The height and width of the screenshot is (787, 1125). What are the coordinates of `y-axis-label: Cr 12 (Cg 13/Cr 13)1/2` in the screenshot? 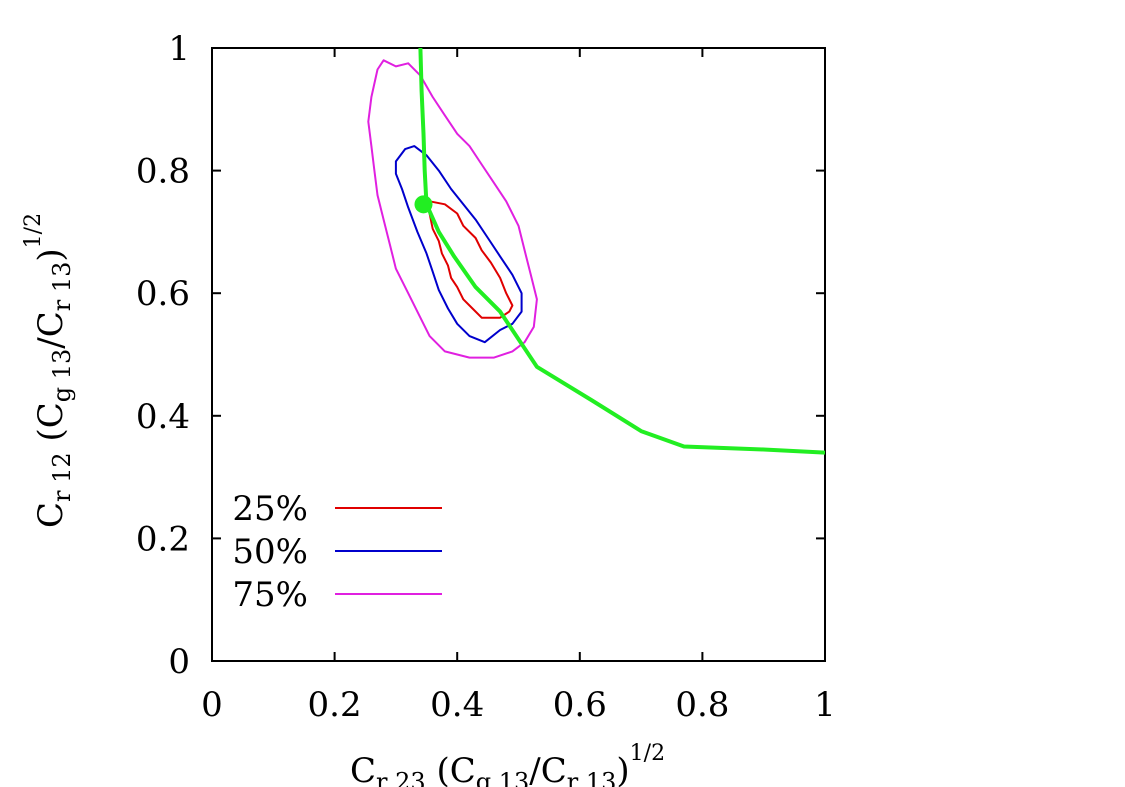 It's located at (48, 370).